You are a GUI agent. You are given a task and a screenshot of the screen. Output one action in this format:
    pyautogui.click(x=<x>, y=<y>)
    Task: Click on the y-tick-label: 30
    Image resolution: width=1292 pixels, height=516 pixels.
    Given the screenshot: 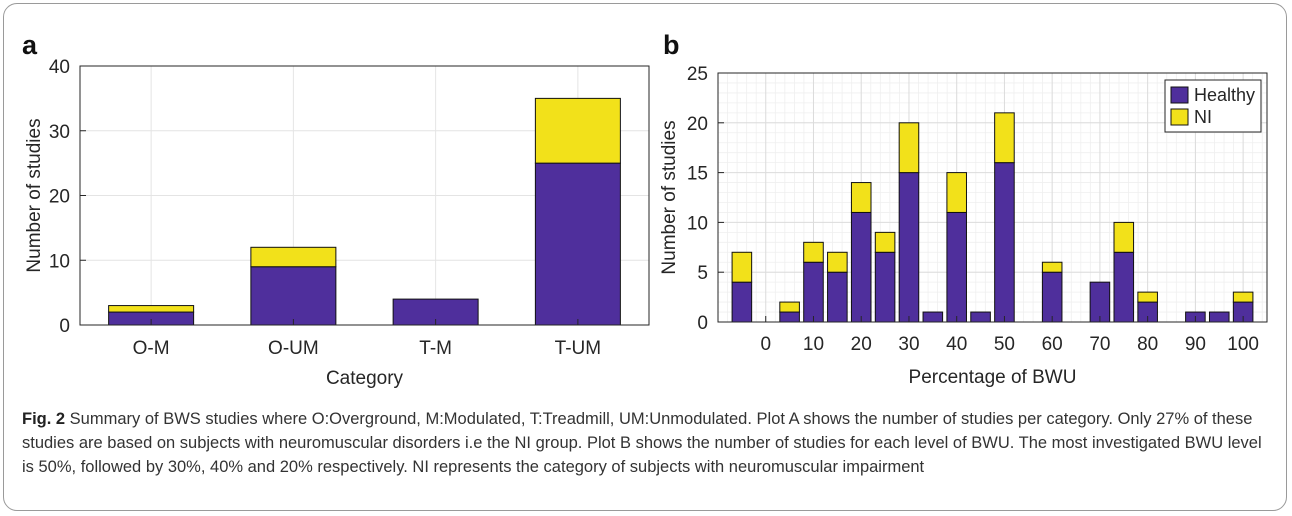 What is the action you would take?
    pyautogui.click(x=59, y=132)
    